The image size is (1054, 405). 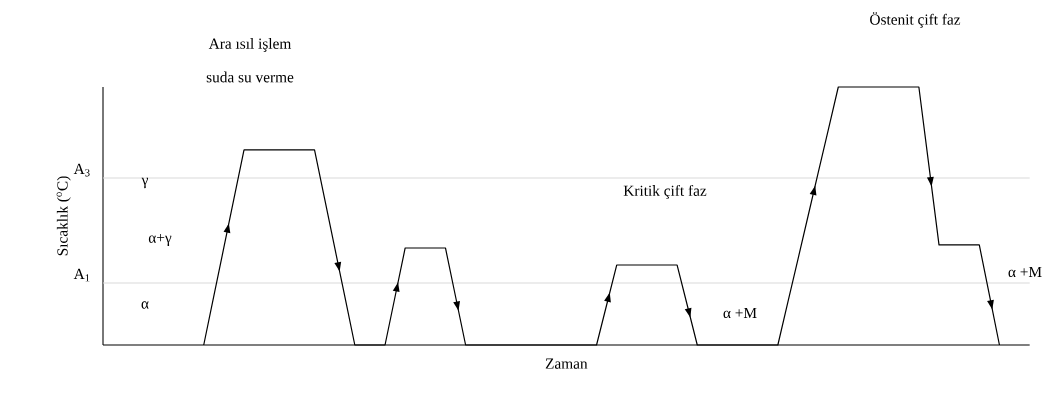 What do you see at coordinates (250, 77) in the screenshot?
I see `text: suda su verme` at bounding box center [250, 77].